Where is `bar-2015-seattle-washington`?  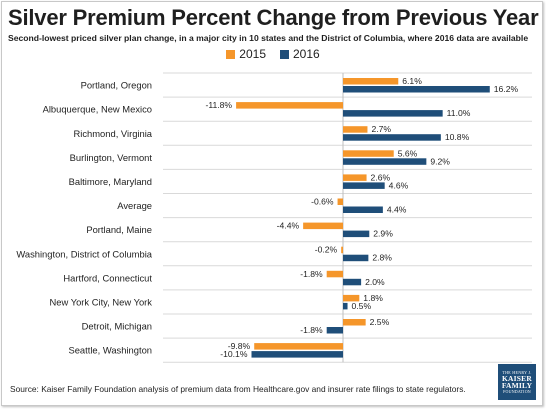
bar-2015-seattle-washington is located at coordinates (298, 346).